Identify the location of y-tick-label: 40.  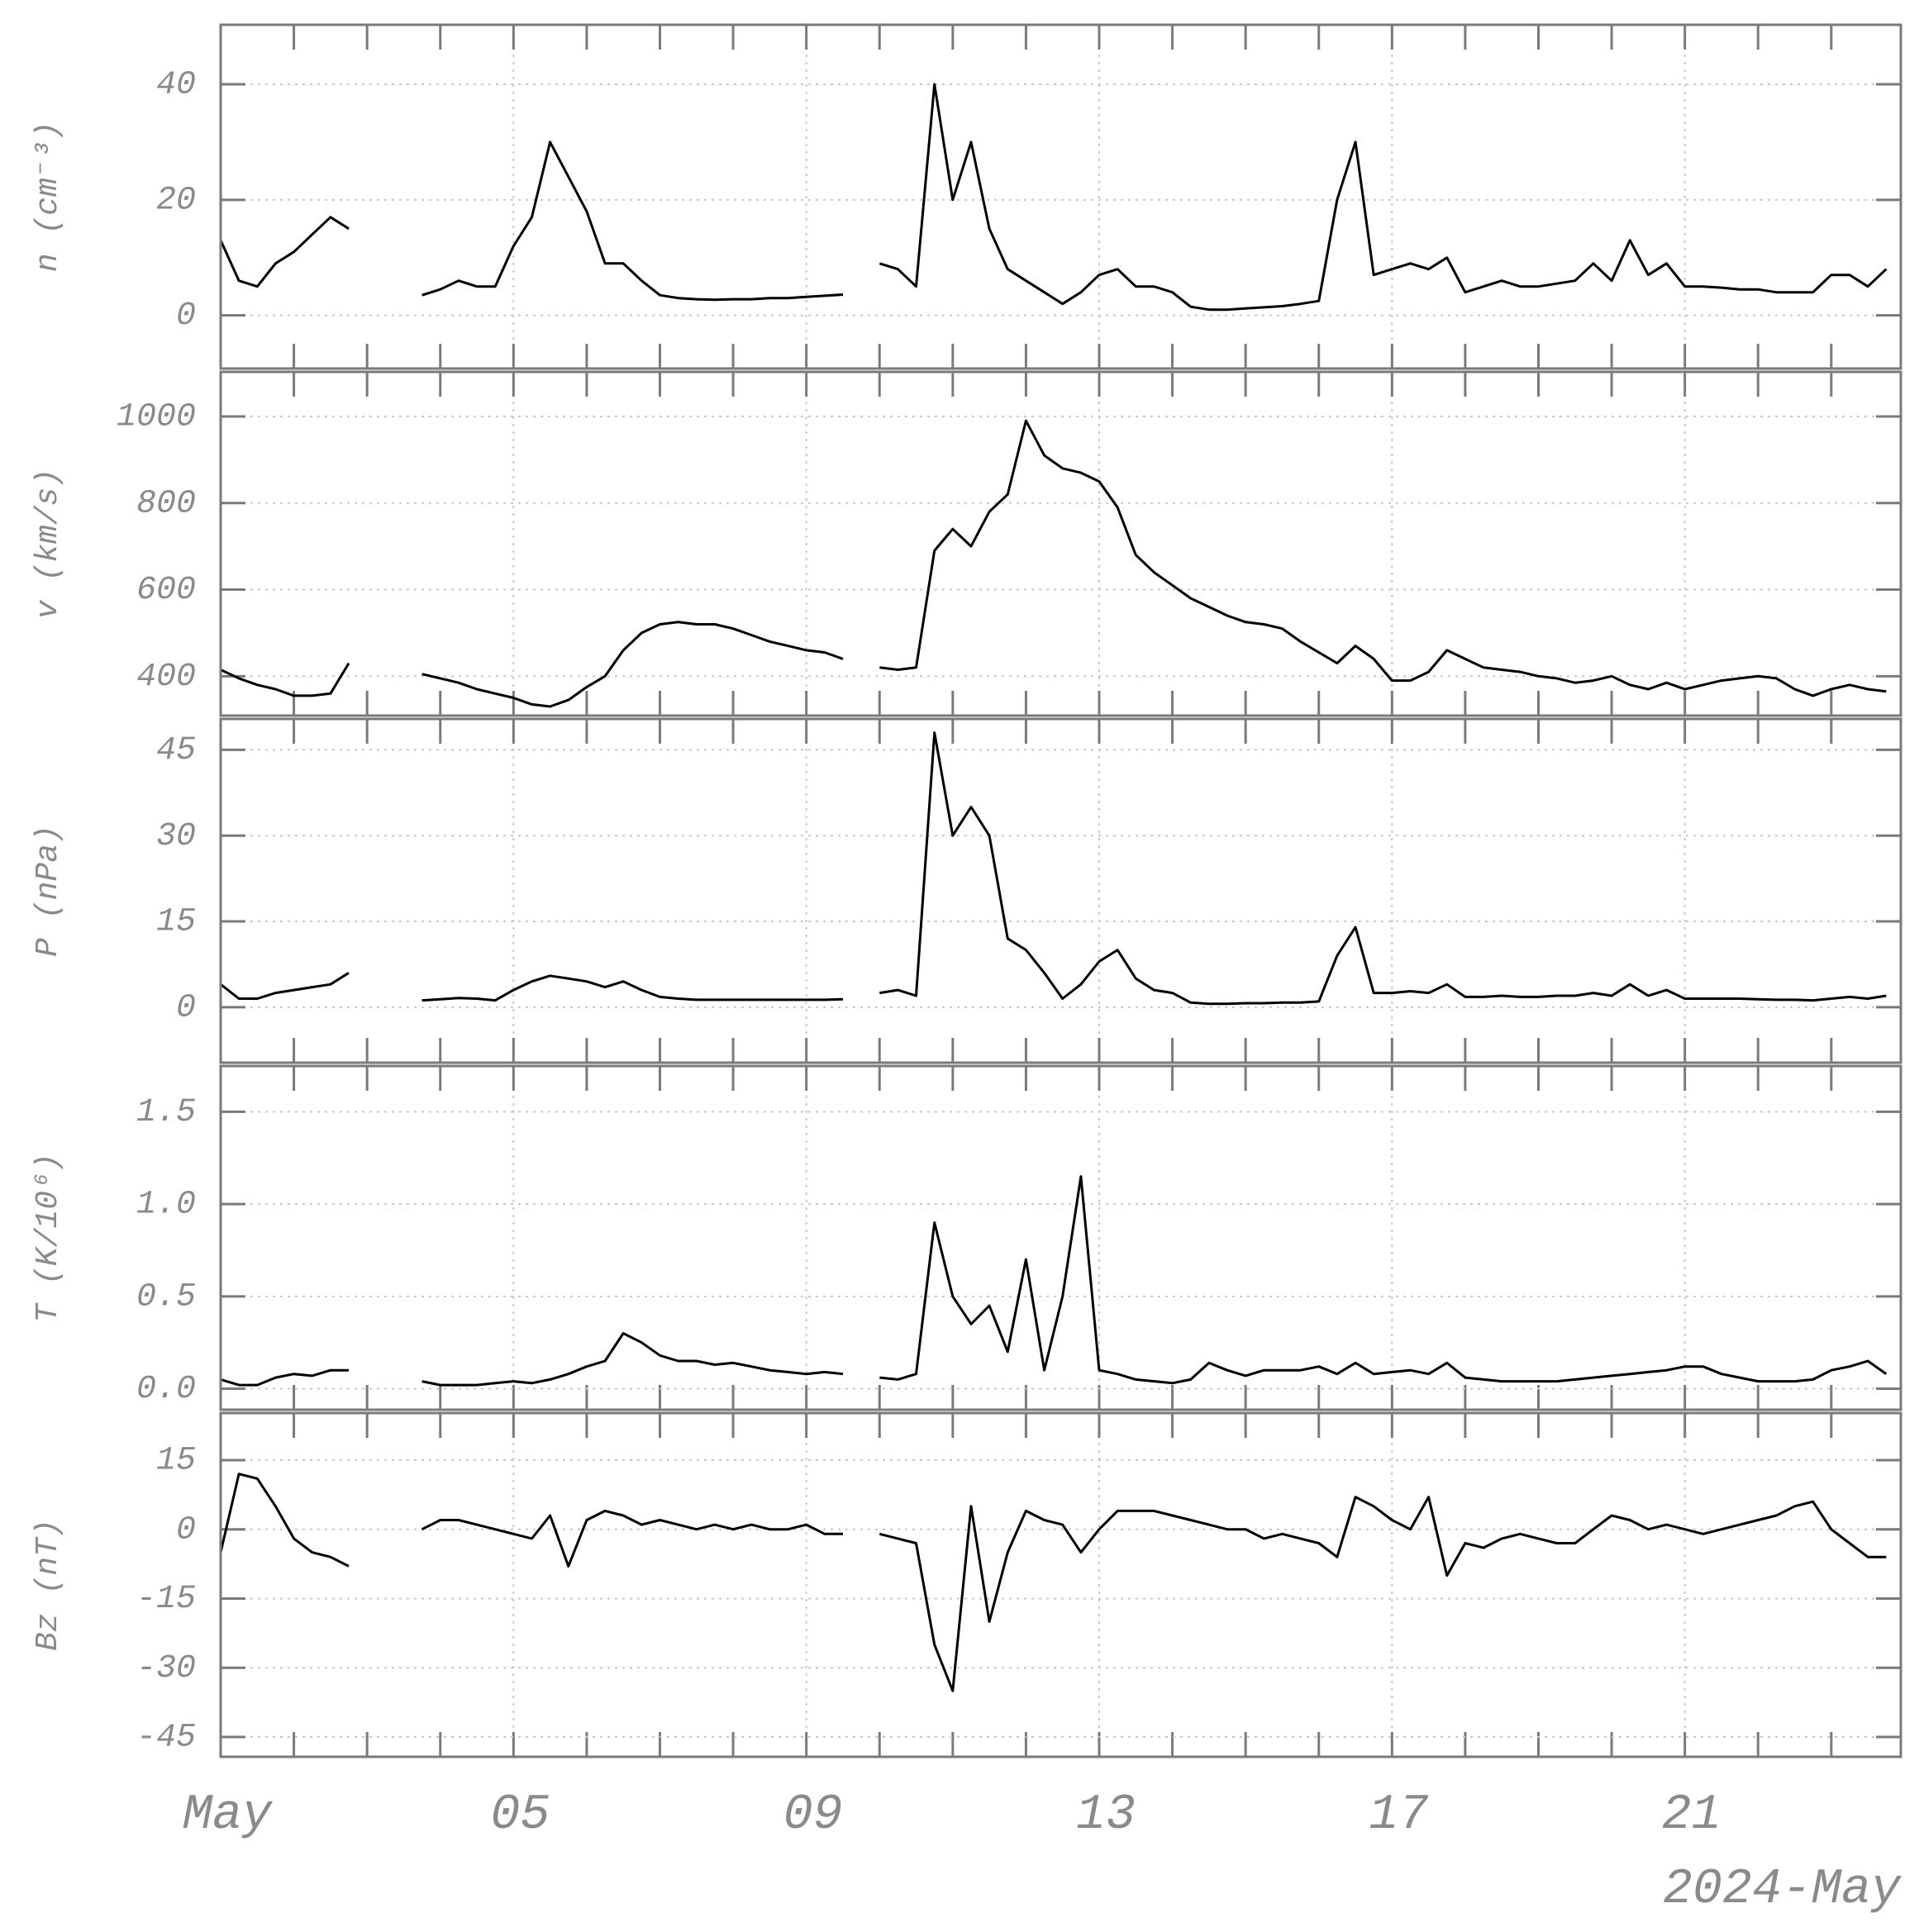
(176, 85).